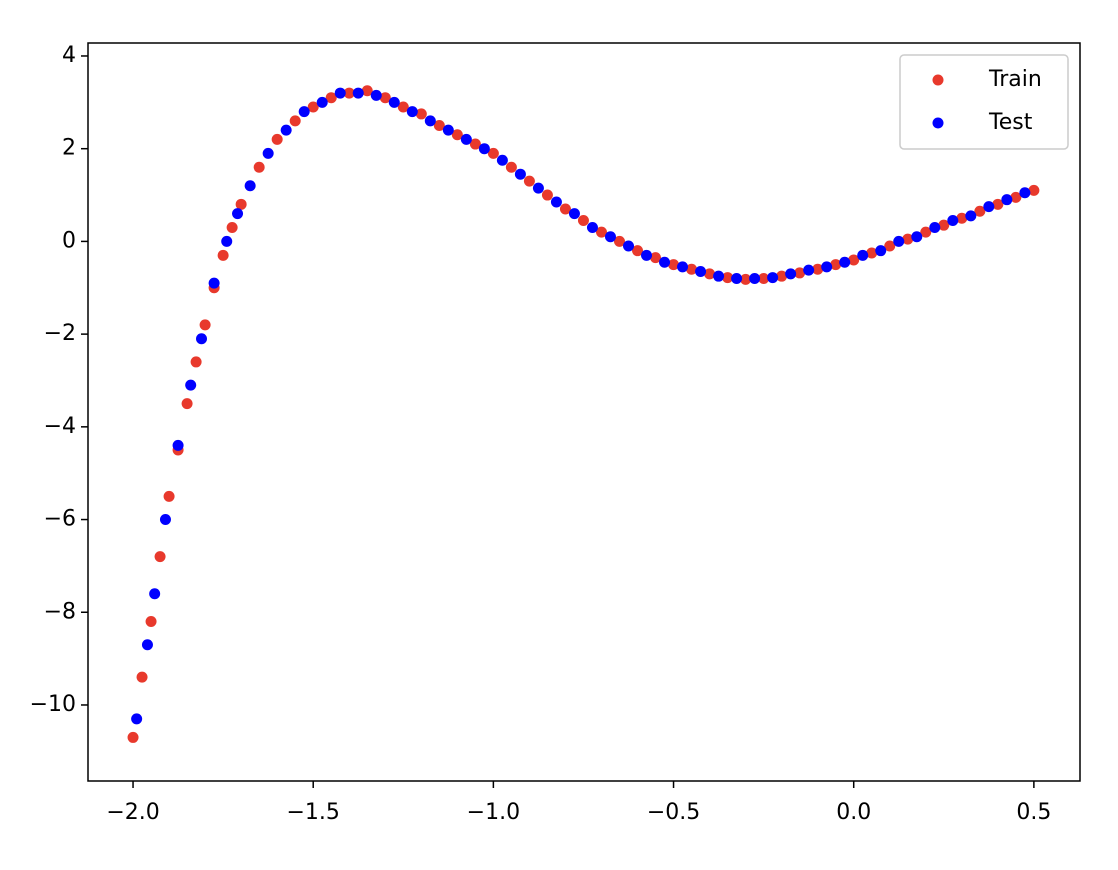 The height and width of the screenshot is (870, 1118). I want to click on y-tick-label: 2, so click(69, 148).